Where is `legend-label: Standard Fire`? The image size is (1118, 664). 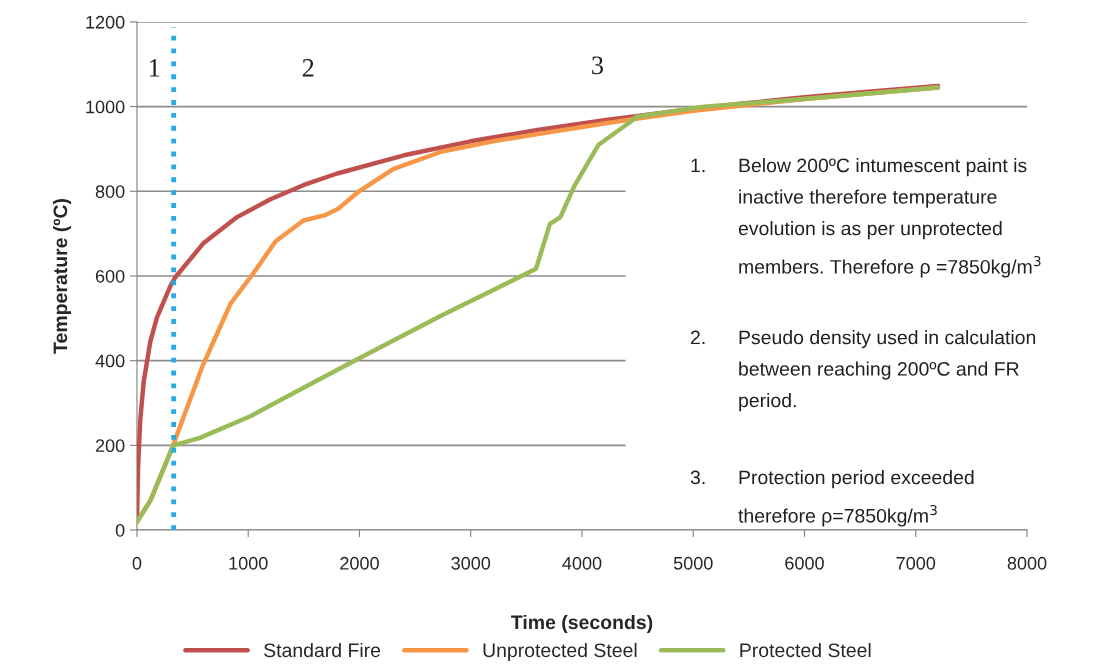 legend-label: Standard Fire is located at coordinates (322, 650).